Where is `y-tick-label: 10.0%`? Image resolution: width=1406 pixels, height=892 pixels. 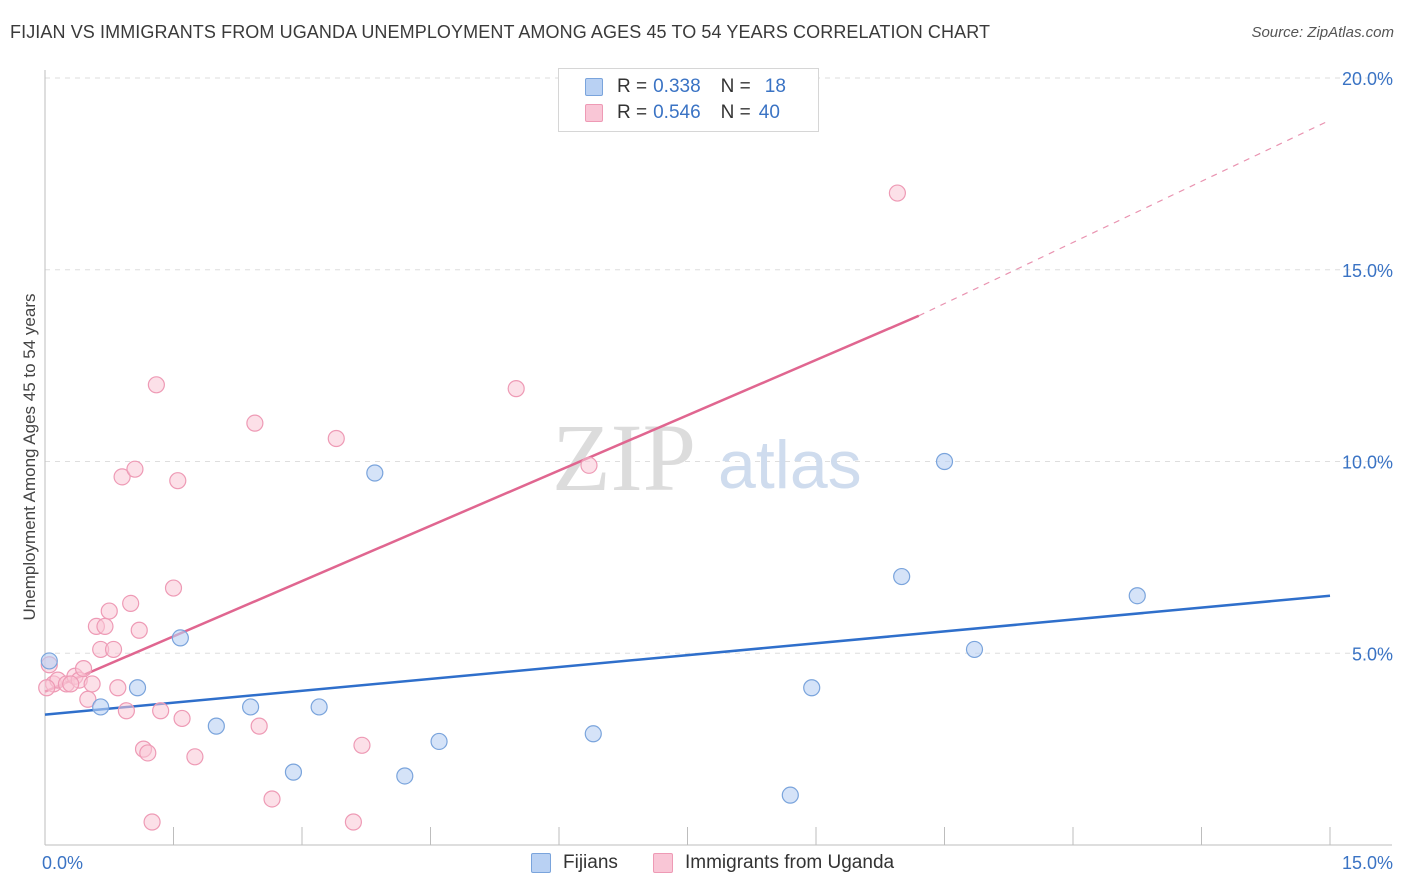 y-tick-label: 10.0% is located at coordinates (1367, 463).